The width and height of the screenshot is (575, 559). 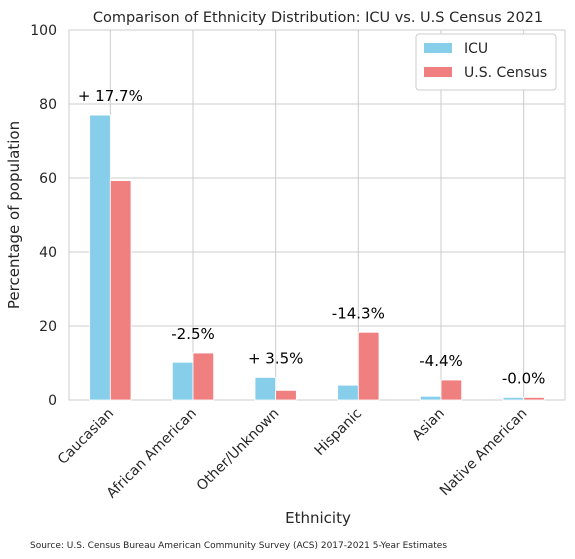 I want to click on legend: ICU U.S. Census, so click(x=486, y=62).